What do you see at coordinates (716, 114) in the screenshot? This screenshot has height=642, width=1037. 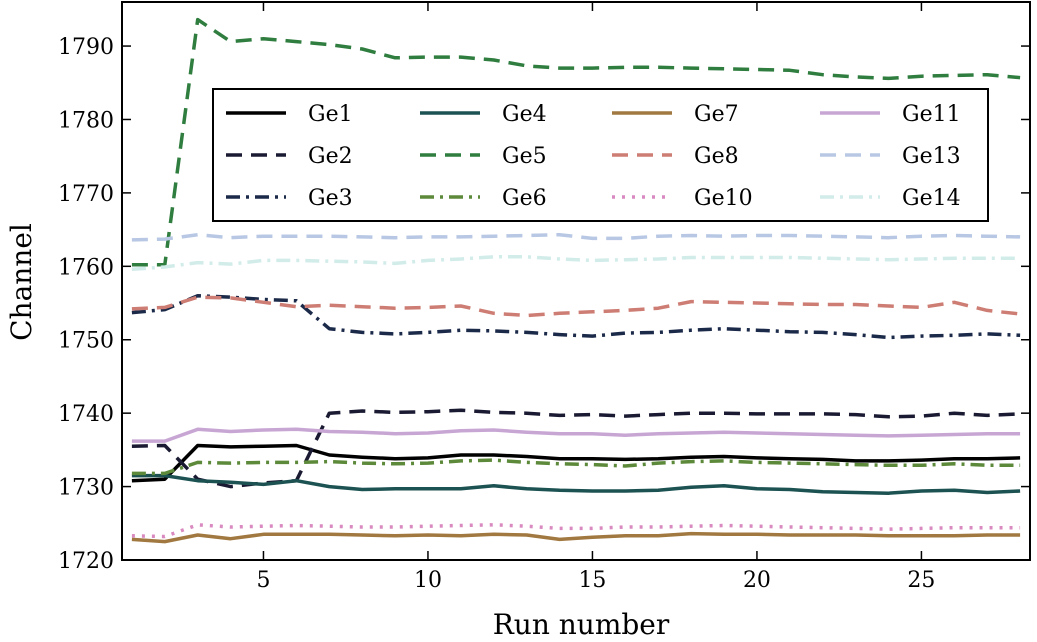 I see `legend-label-ge7: Ge7` at bounding box center [716, 114].